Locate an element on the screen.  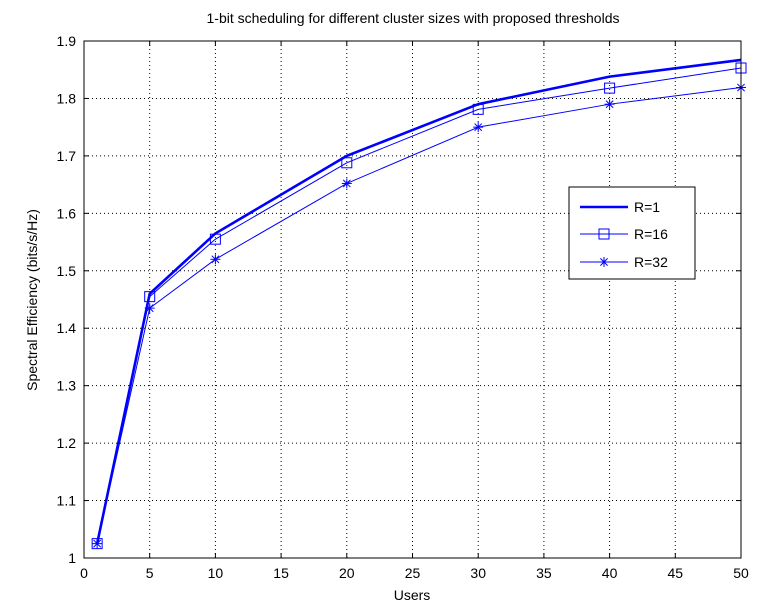
y-tick-label: 1.4 is located at coordinates (67, 328).